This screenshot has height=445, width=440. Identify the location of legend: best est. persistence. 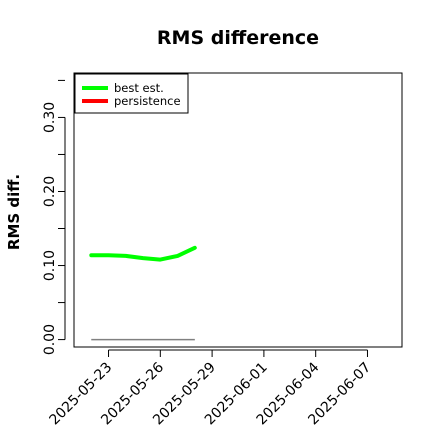
(131, 93).